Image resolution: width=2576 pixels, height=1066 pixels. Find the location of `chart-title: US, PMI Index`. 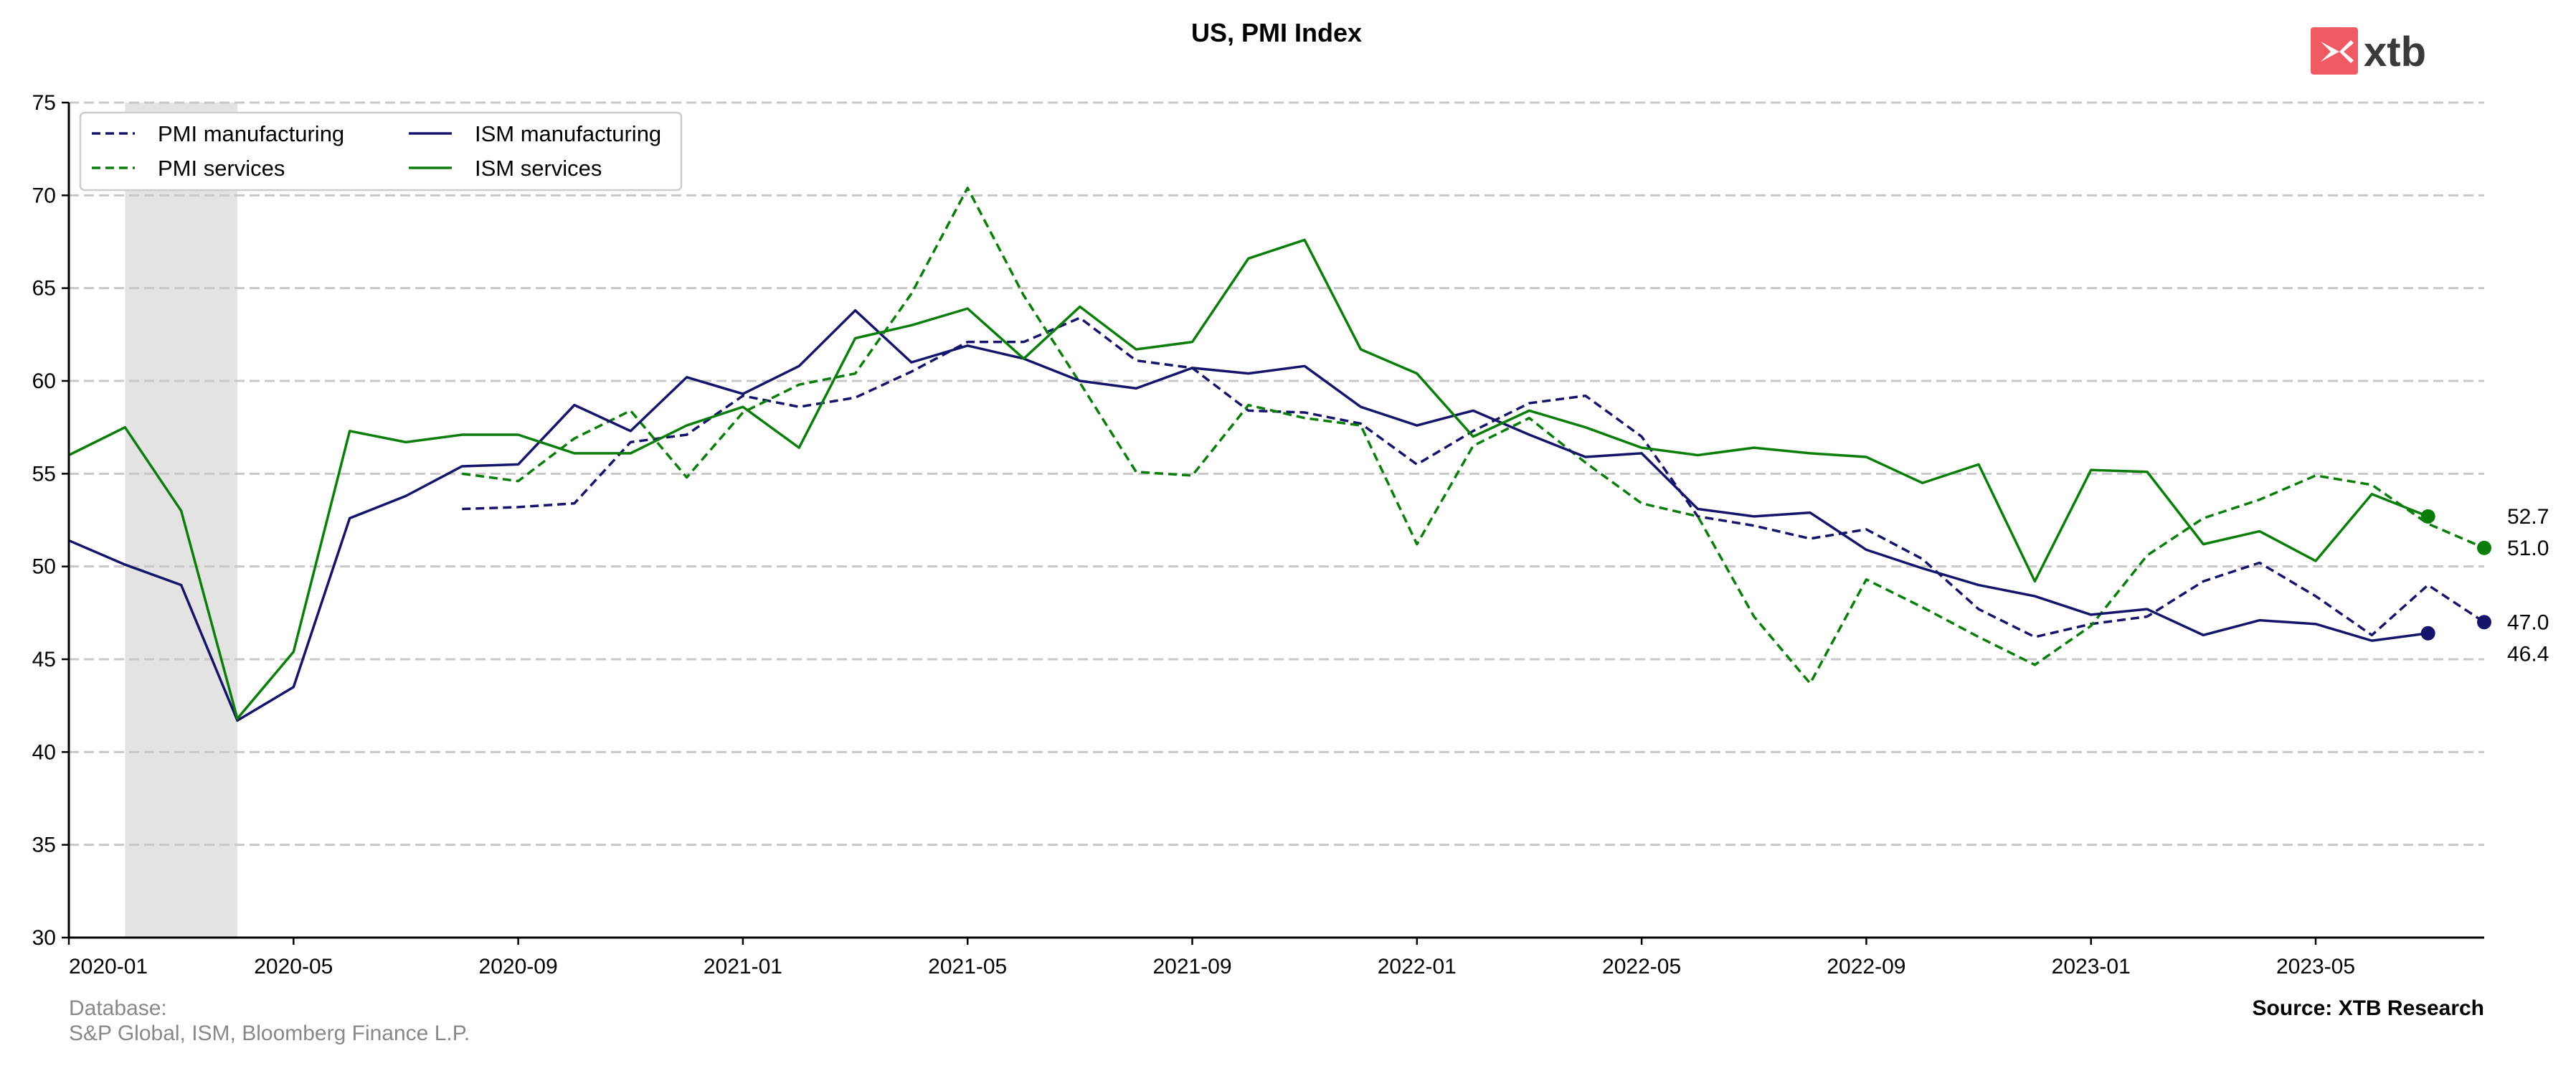

chart-title: US, PMI Index is located at coordinates (1276, 32).